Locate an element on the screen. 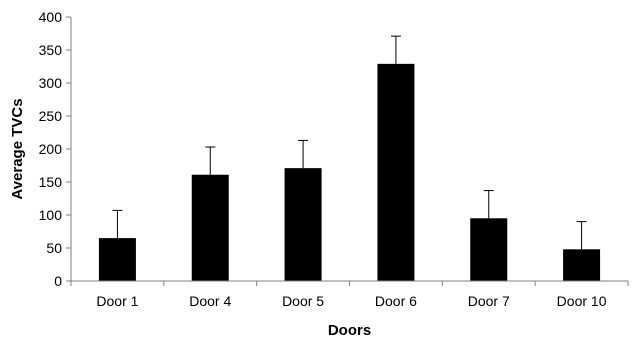  y-tick-label: 100 is located at coordinates (51, 215).